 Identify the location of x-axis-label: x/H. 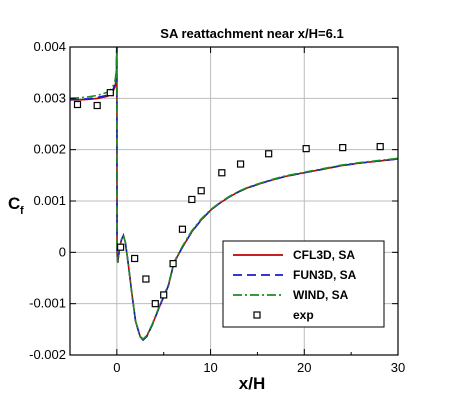
(252, 383).